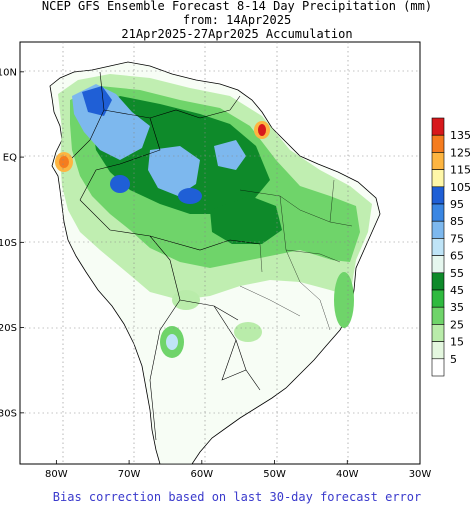 This screenshot has height=507, width=474. Describe the element at coordinates (186, 300) in the screenshot. I see `precip-spot-bolivia` at that location.